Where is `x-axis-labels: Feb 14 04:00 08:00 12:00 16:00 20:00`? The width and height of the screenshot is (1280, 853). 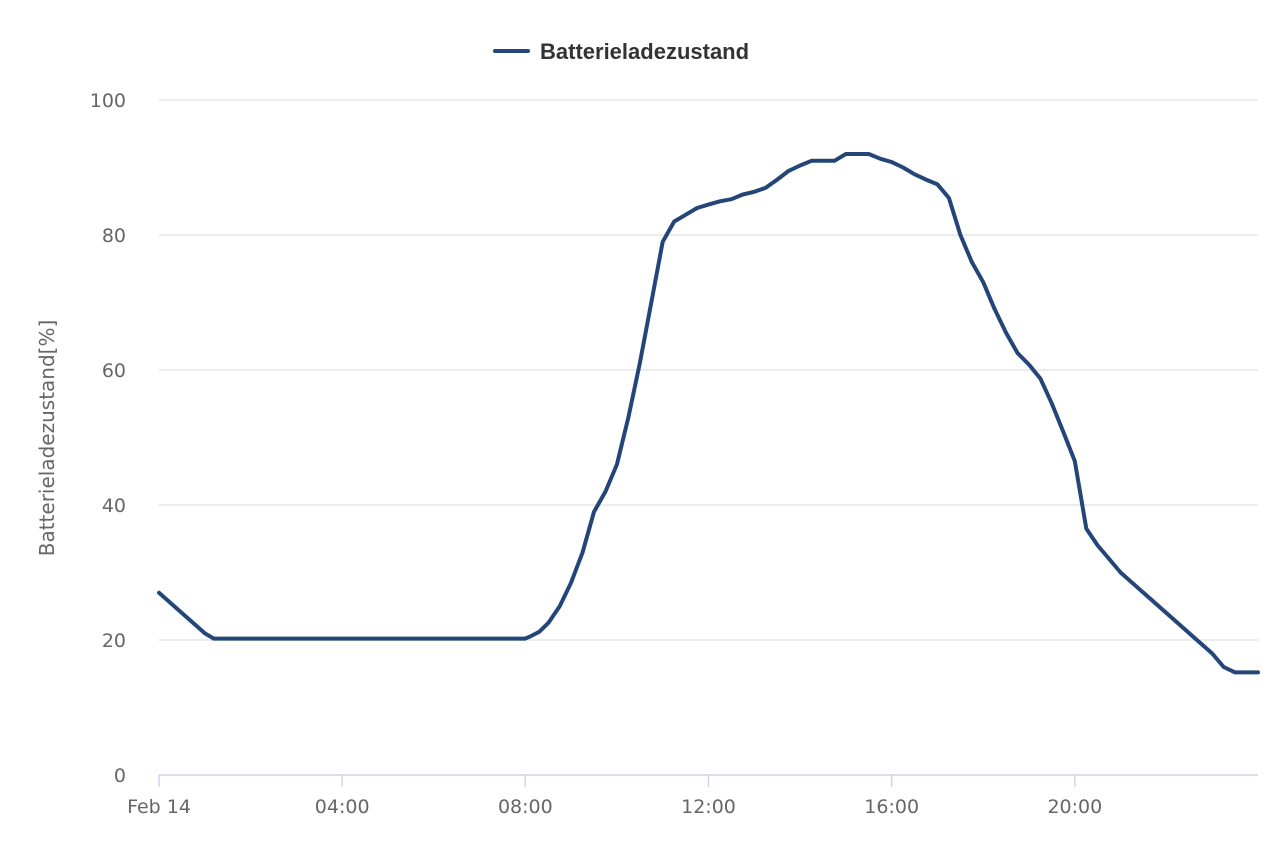 x-axis-labels: Feb 14 04:00 08:00 12:00 16:00 20:00 is located at coordinates (614, 807).